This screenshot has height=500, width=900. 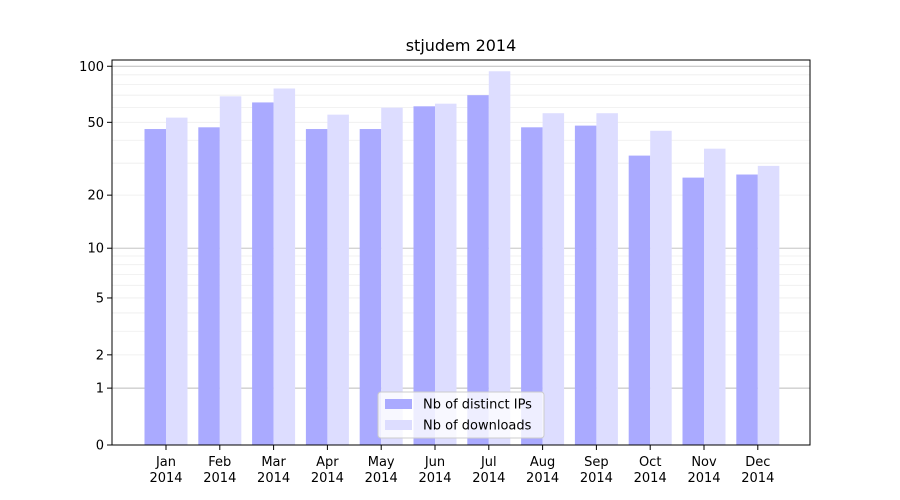 What do you see at coordinates (585, 285) in the screenshot?
I see `bar-distinct-ips-sep` at bounding box center [585, 285].